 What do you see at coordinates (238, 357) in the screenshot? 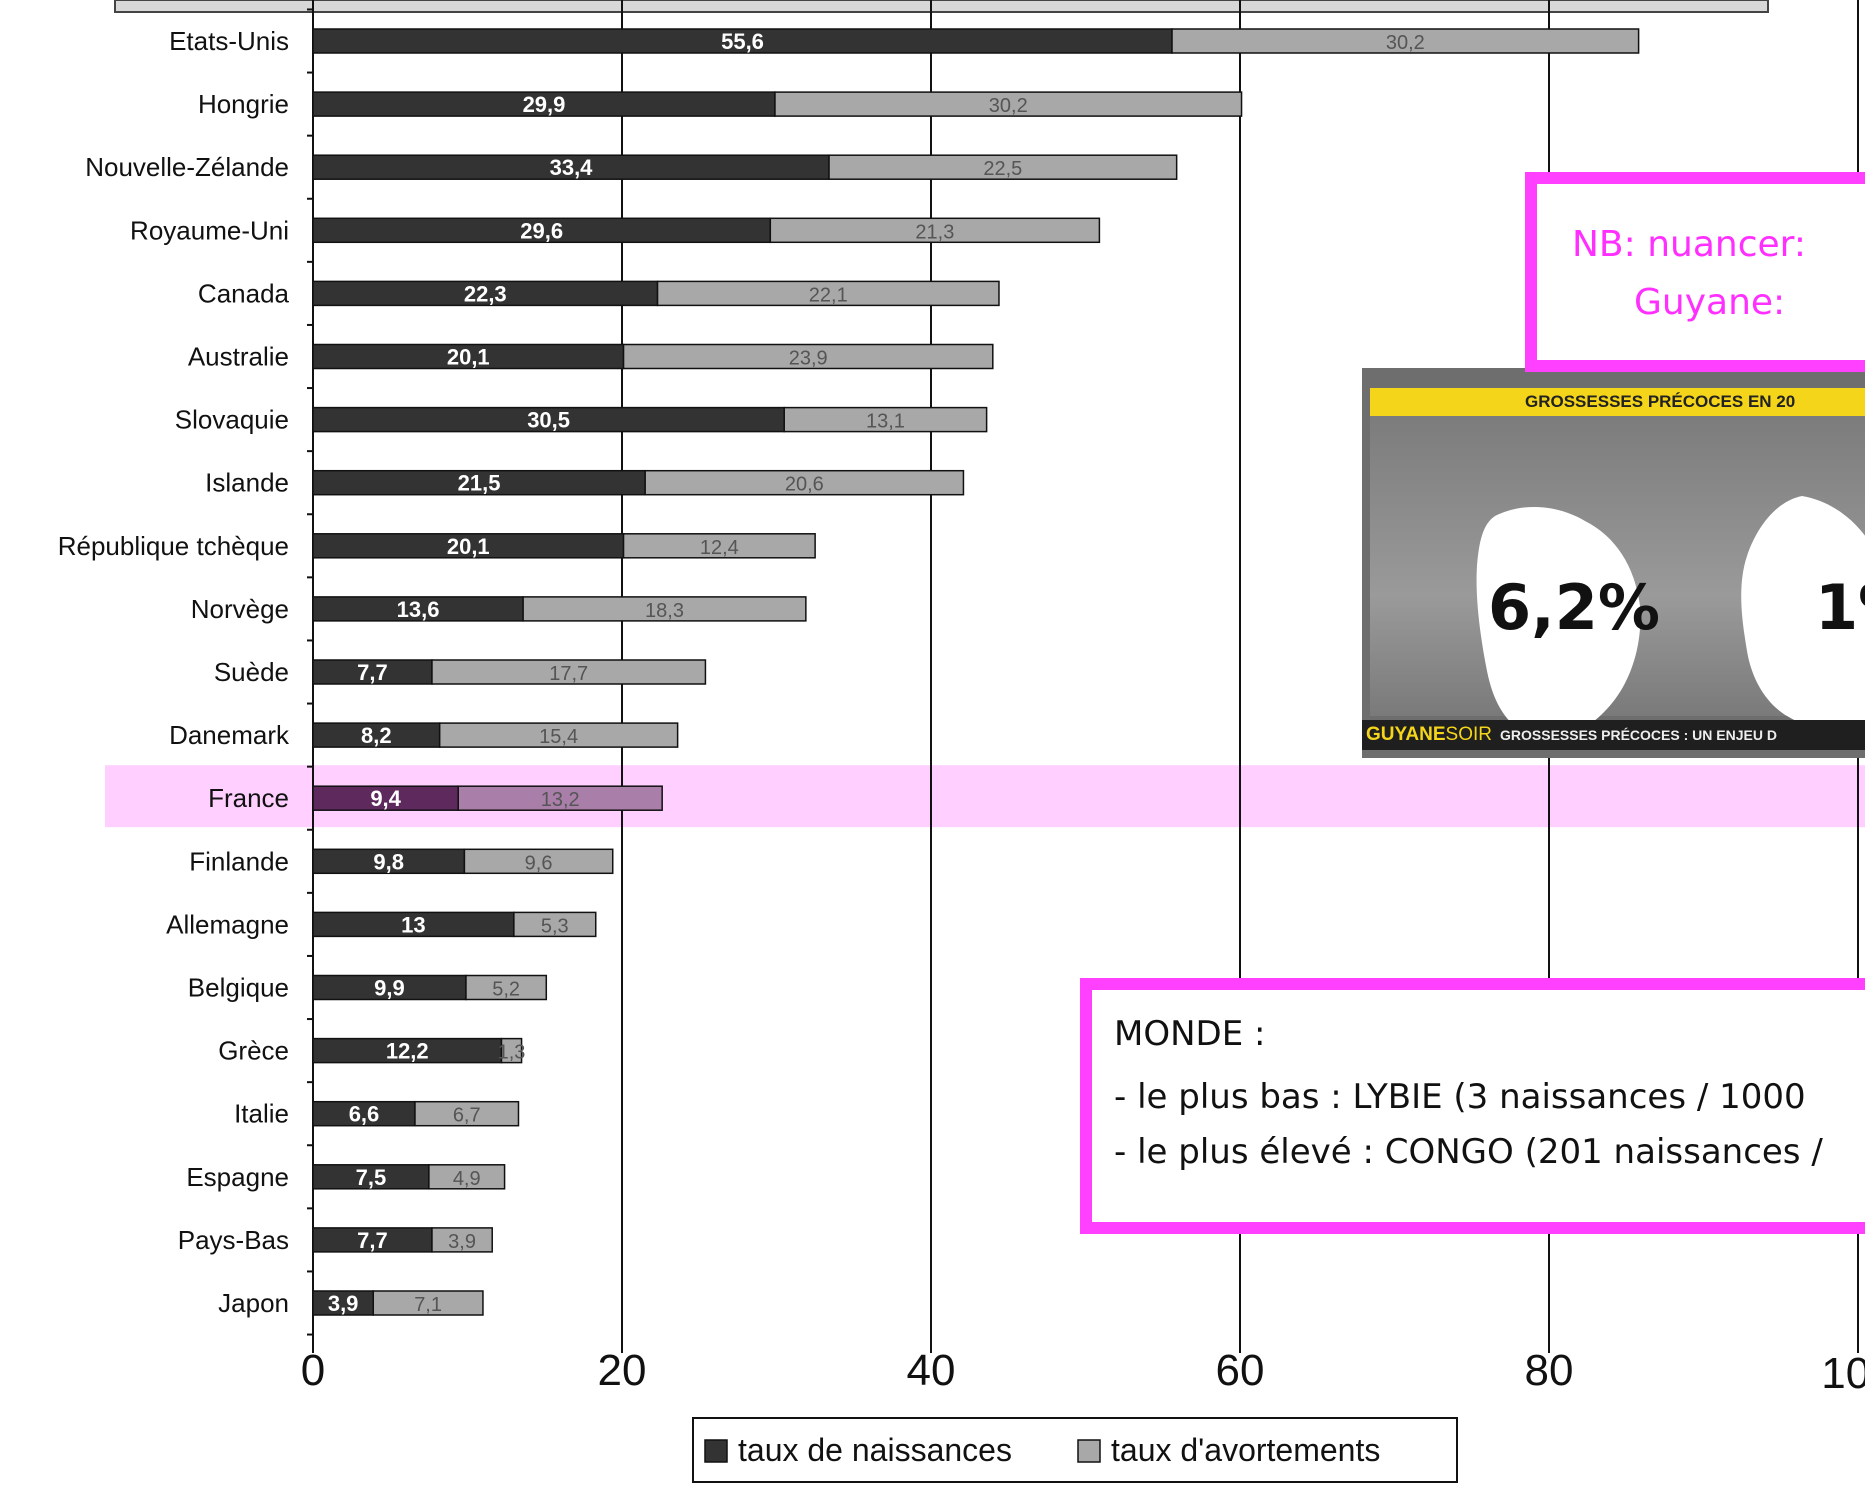
I see `category-label: Australie` at bounding box center [238, 357].